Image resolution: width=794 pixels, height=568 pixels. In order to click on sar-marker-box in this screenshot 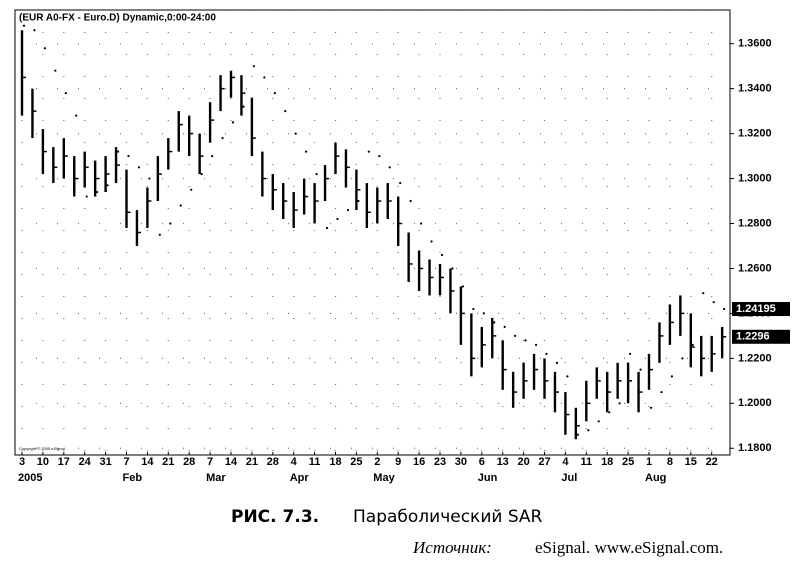, I will do `click(761, 309)`.